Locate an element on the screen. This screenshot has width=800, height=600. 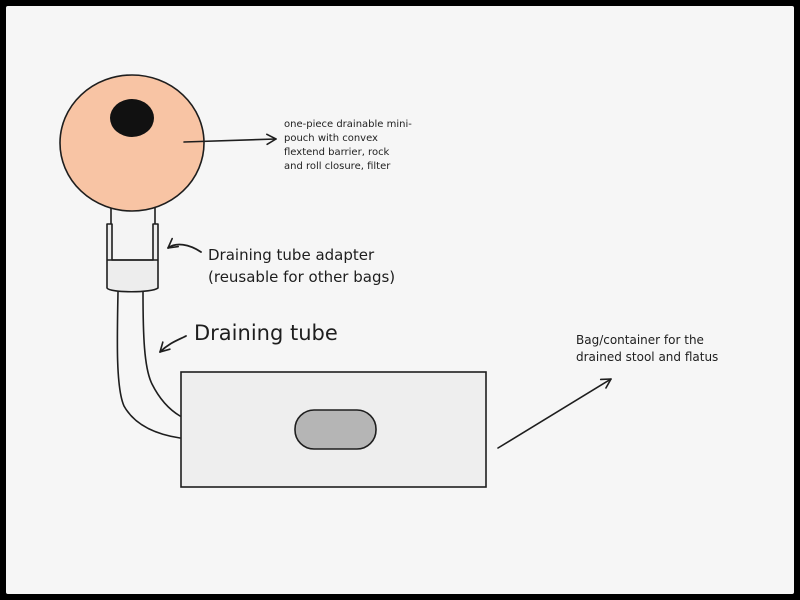
draining-tube-outer is located at coordinates (148, 365).